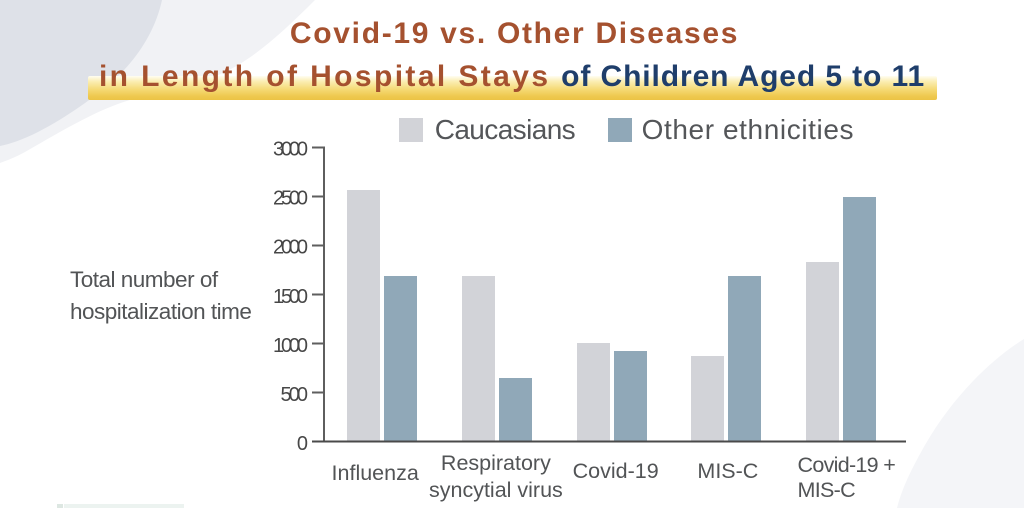 This screenshot has width=1024, height=508. Describe the element at coordinates (290, 346) in the screenshot. I see `svg-text: 1000` at that location.